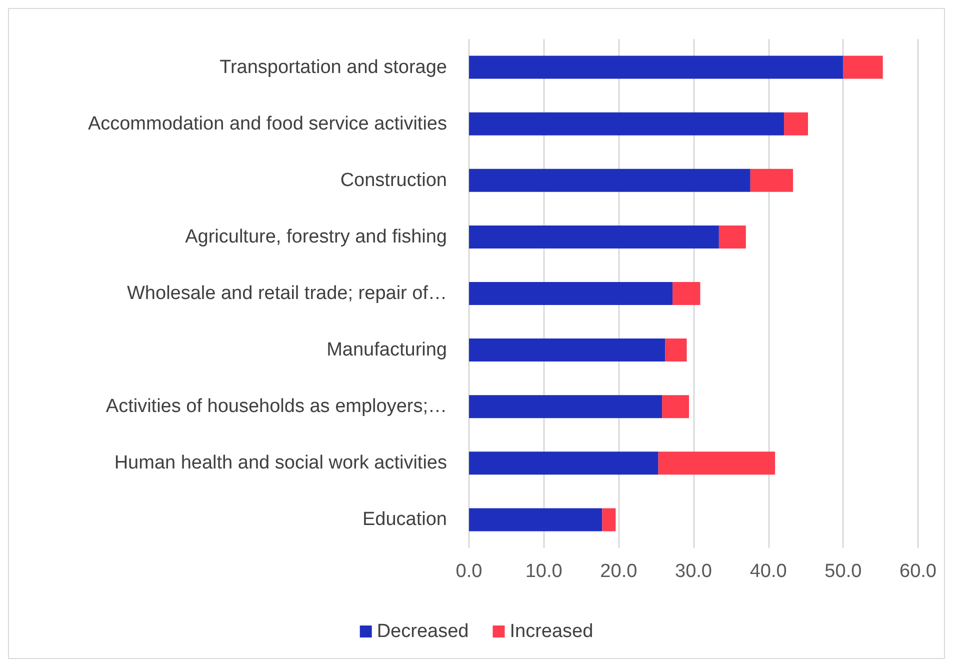 The image size is (955, 669). I want to click on x-tick-label: 50.0, so click(843, 571).